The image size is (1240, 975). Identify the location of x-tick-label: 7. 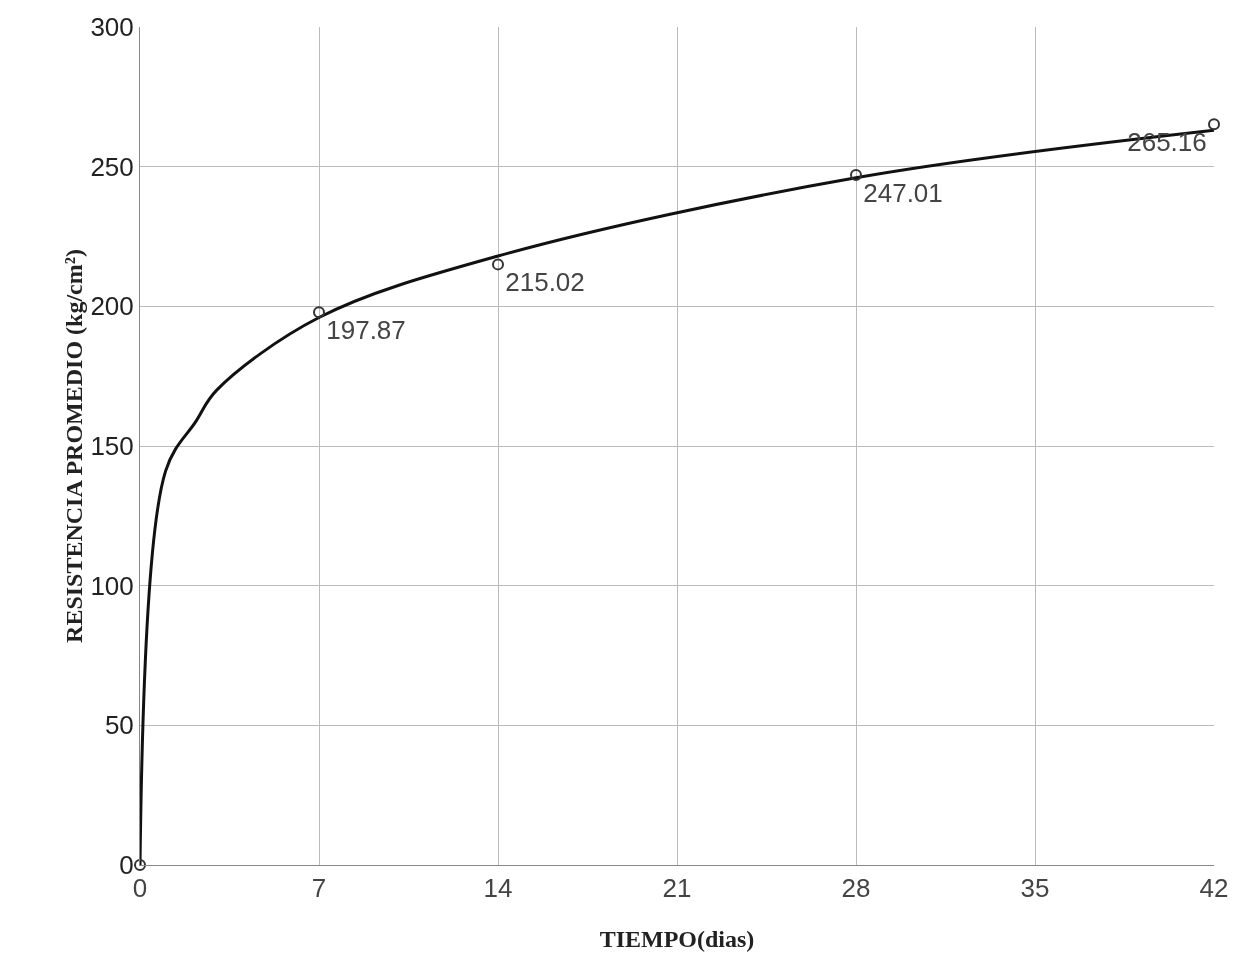
(319, 888).